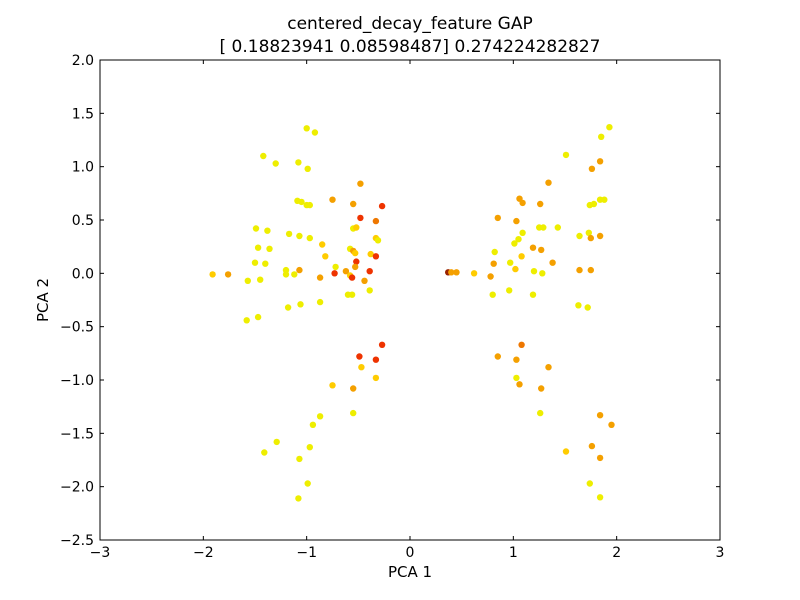  I want to click on y-tick-label: 1.5, so click(83, 114).